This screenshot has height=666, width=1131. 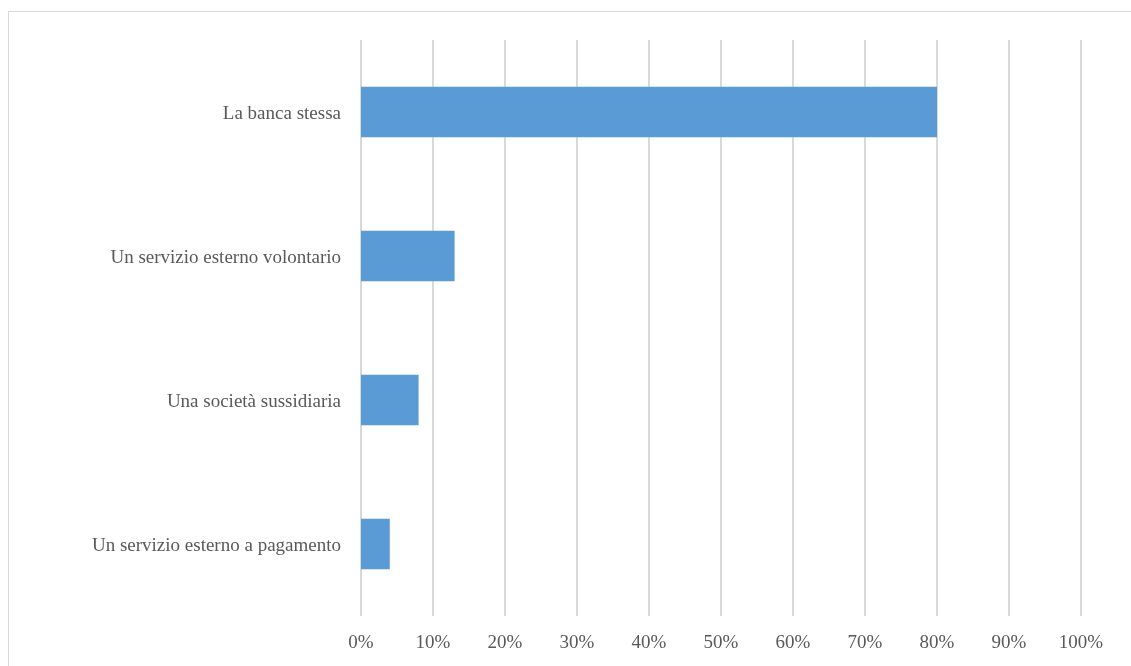 I want to click on x-tick-label: 60%, so click(x=793, y=641).